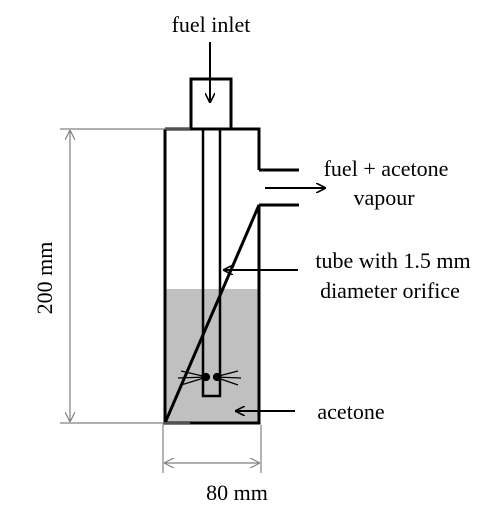  What do you see at coordinates (390, 290) in the screenshot?
I see `tube-label-line2: diameter orifice` at bounding box center [390, 290].